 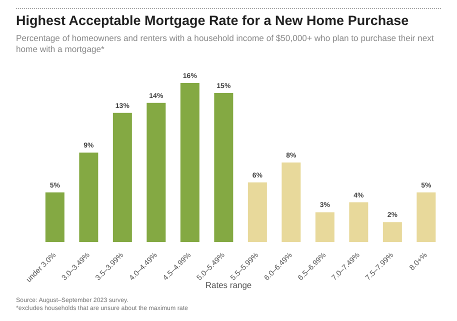 I want to click on chart-title: Highest Acceptable Mortgage Rate for a New Home Purchase, so click(x=212, y=20).